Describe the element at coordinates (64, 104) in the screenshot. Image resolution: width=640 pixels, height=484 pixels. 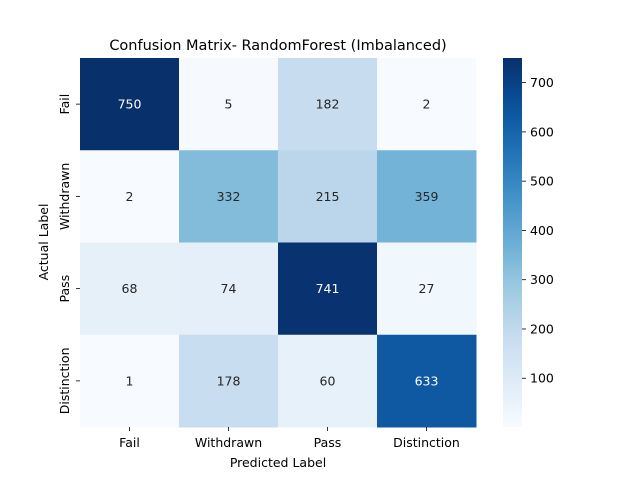
I see `y-tick-label: Fail` at that location.